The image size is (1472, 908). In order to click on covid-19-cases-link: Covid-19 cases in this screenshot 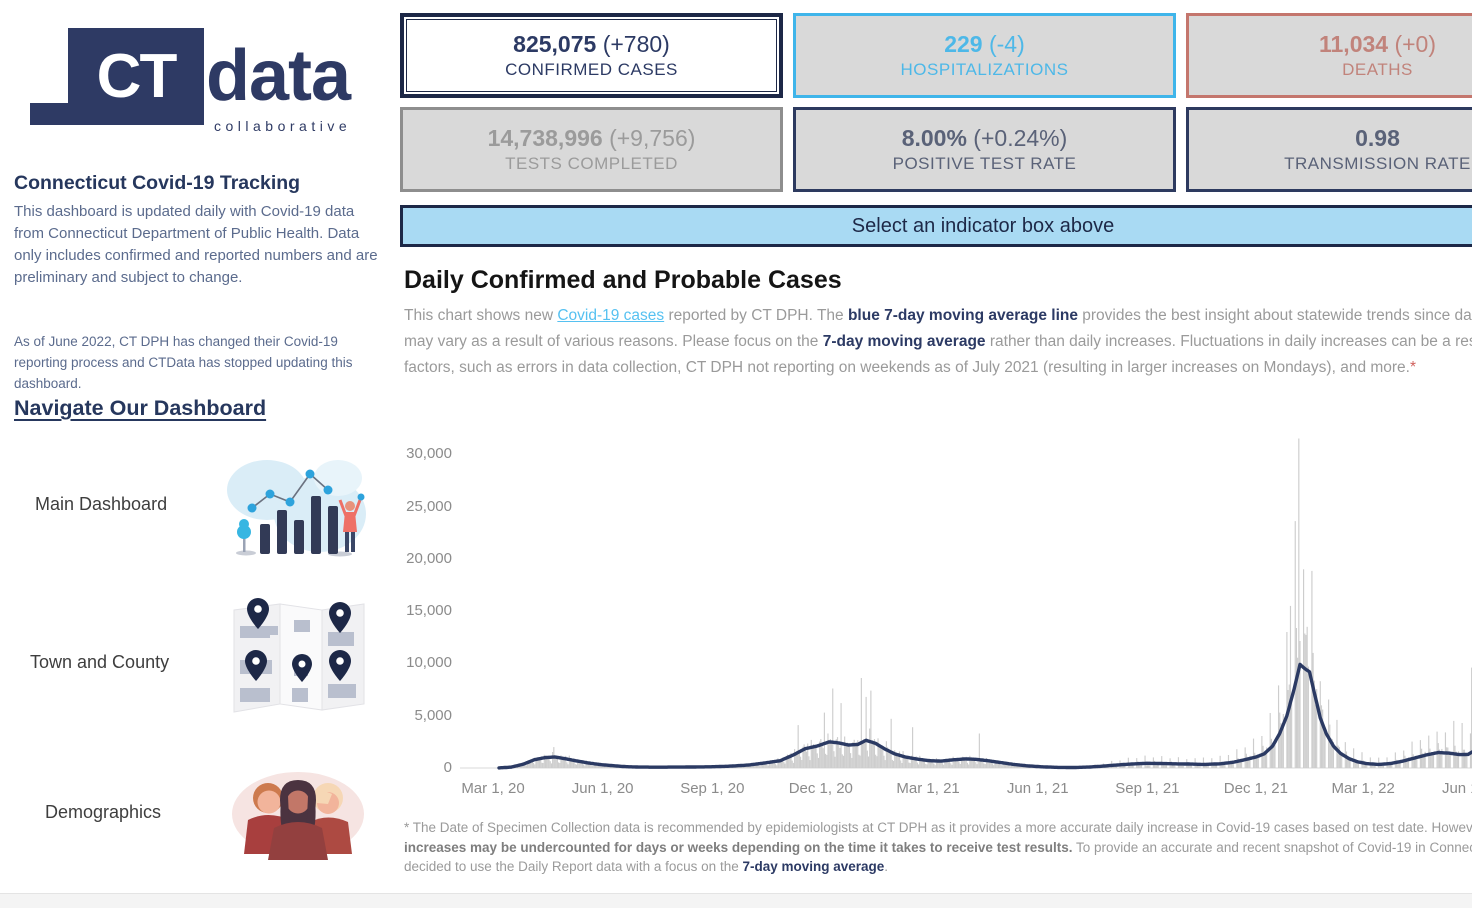, I will do `click(611, 315)`.